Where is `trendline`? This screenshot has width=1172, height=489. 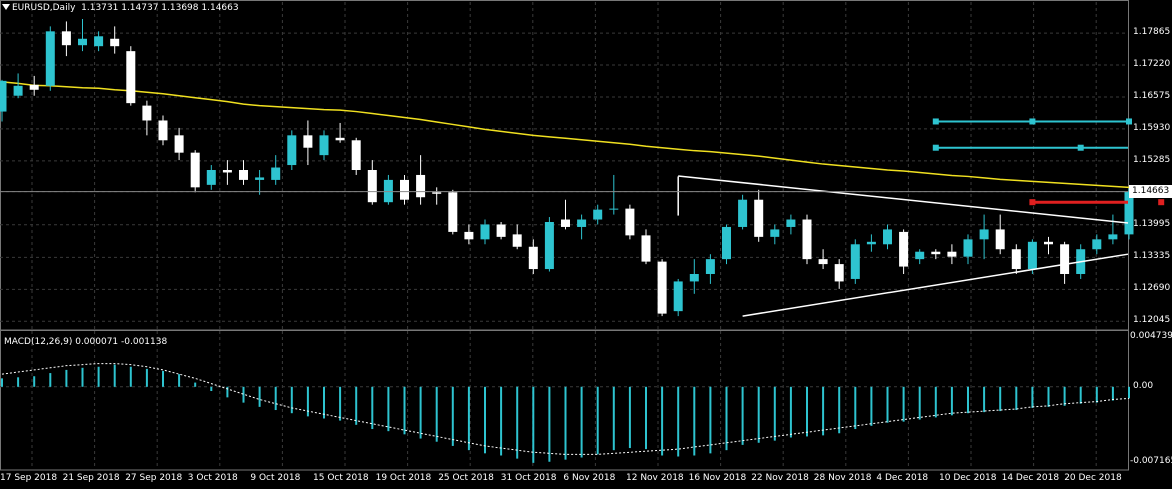
trendline is located at coordinates (903, 199).